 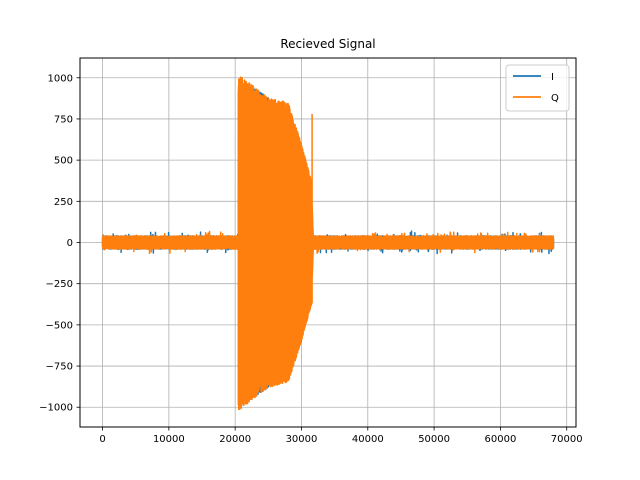 I want to click on x-tick-label: 10000, so click(x=169, y=439).